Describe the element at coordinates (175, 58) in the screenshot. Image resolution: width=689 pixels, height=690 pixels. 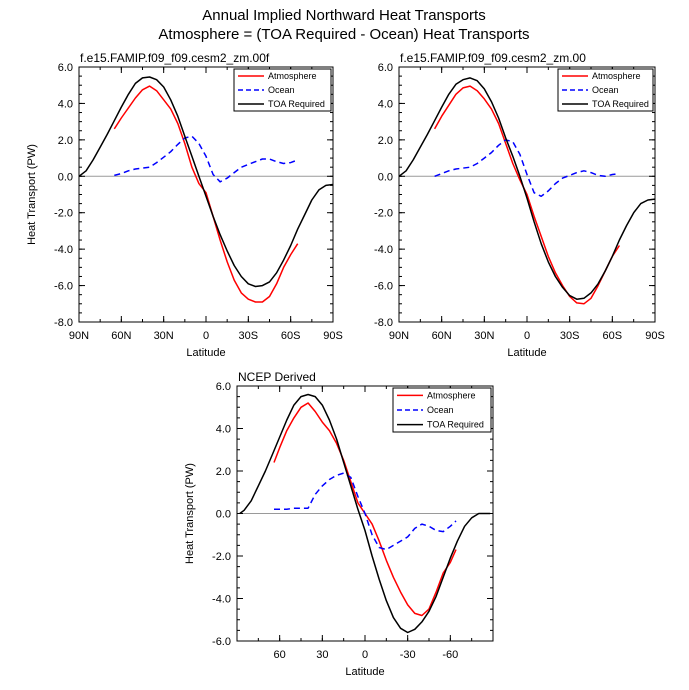
I see `panel-title: f.e15.FAMIP.f09_f09.cesm2_zm.00f` at that location.